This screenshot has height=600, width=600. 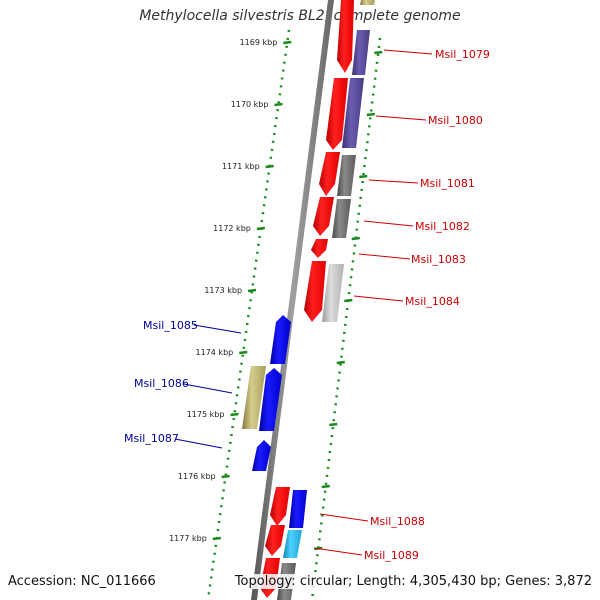 What do you see at coordinates (118, 581) in the screenshot?
I see `accession-value: NC_011666` at bounding box center [118, 581].